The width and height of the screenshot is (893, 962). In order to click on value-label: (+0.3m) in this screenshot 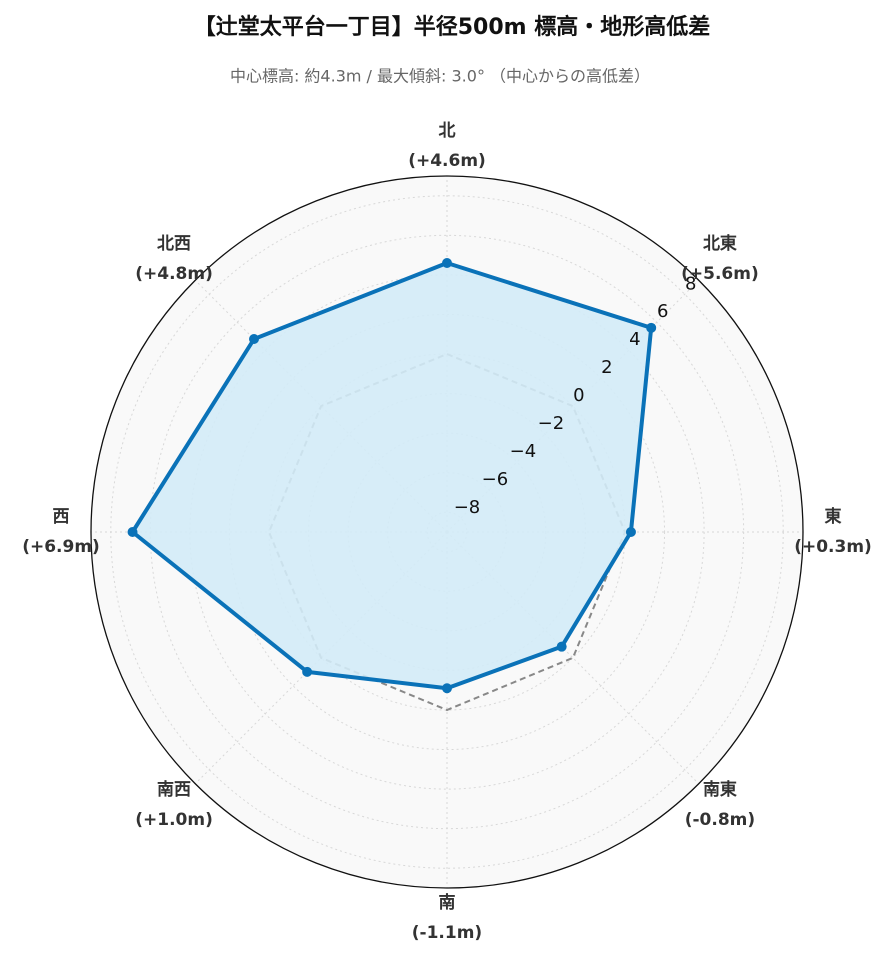, I will do `click(833, 547)`.